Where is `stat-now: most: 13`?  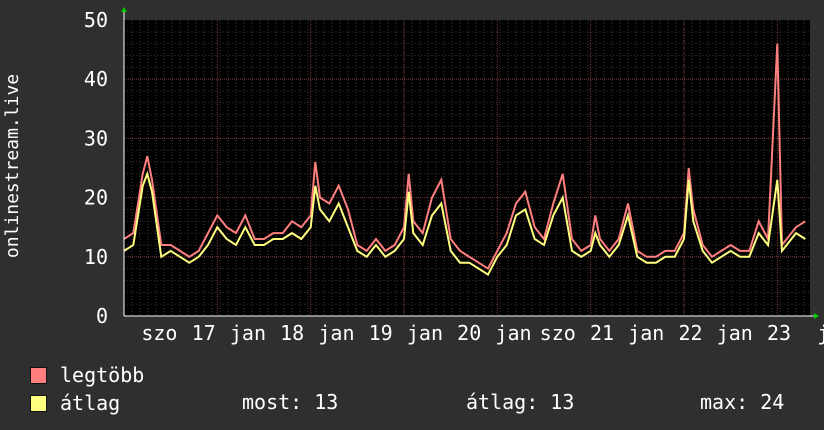
stat-now: most: 13 is located at coordinates (290, 402).